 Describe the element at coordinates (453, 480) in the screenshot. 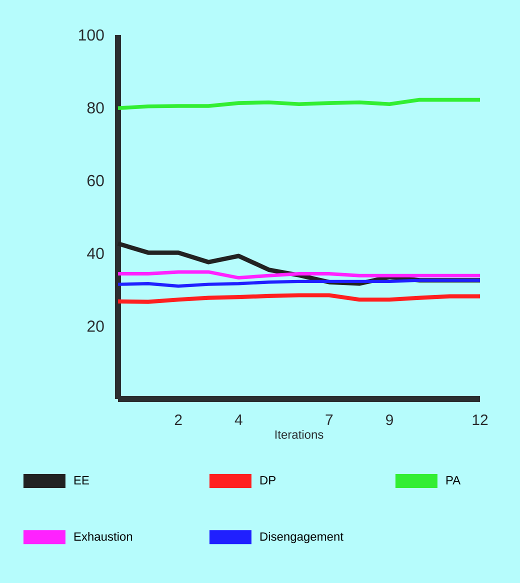

I see `legend-label: PA` at that location.